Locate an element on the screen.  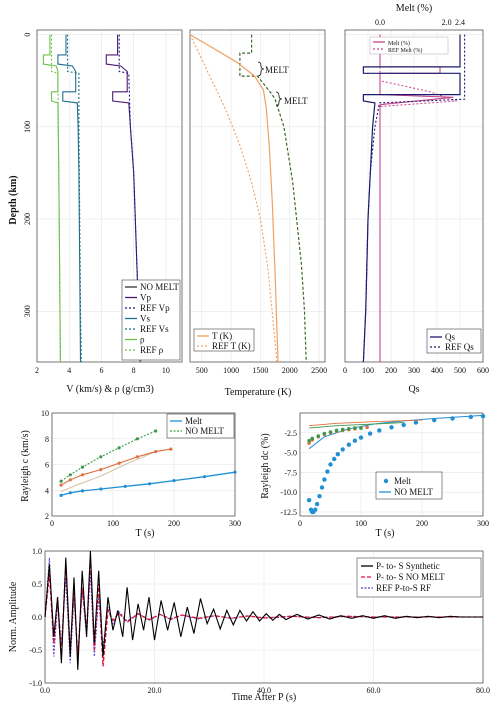
x-tick-label: 200 is located at coordinates (391, 370).